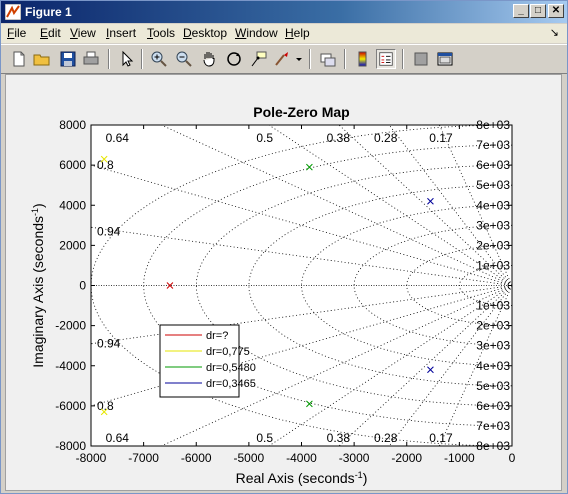 The height and width of the screenshot is (494, 568). What do you see at coordinates (264, 438) in the screenshot?
I see `damping-label: 0.5` at bounding box center [264, 438].